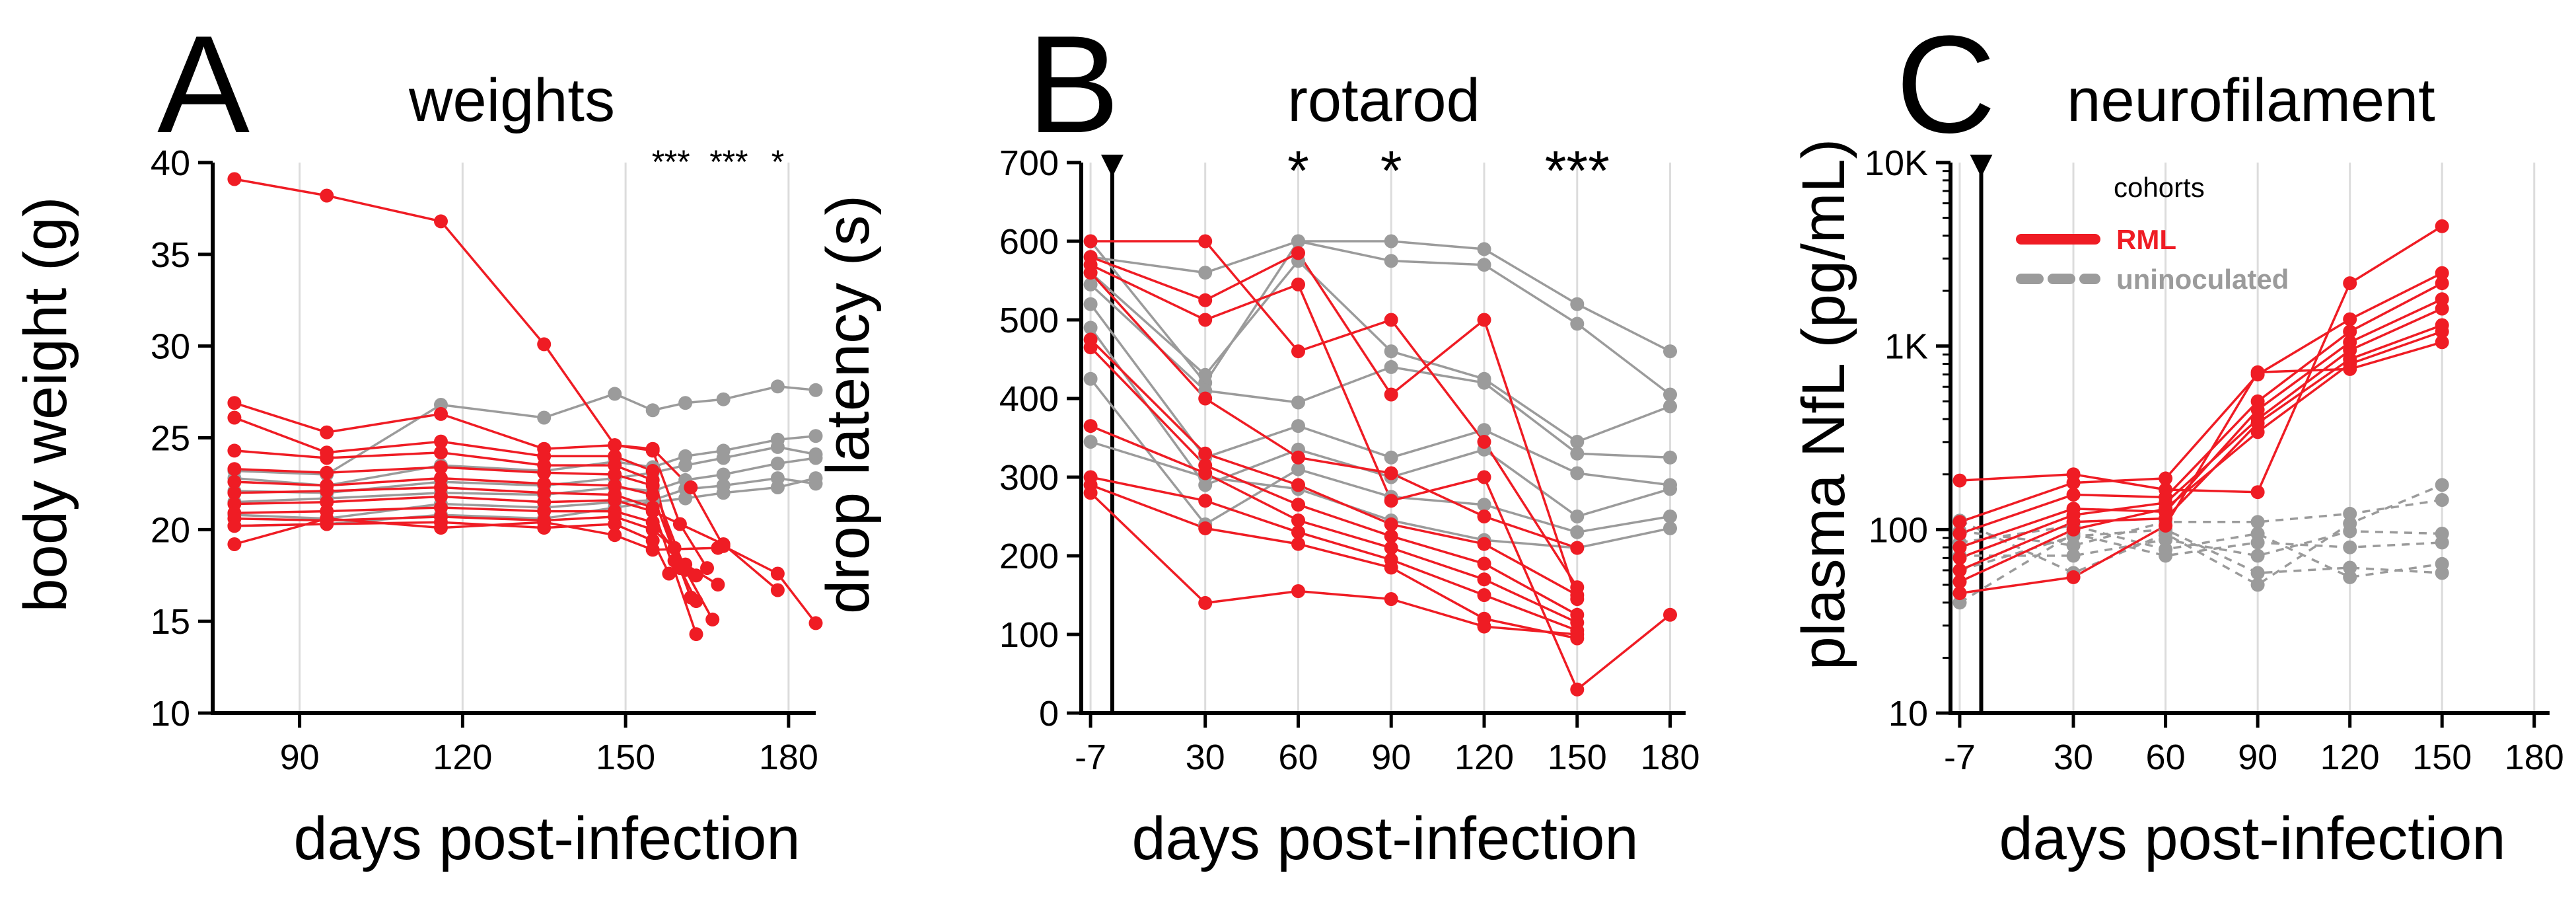 The image size is (2576, 912). I want to click on panel-c-xtick-label: 150, so click(2442, 757).